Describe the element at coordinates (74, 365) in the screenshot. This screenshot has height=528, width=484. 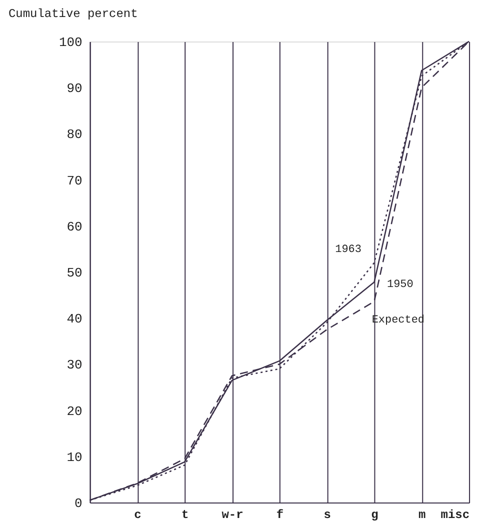
I see `y-tick-label: 30` at that location.